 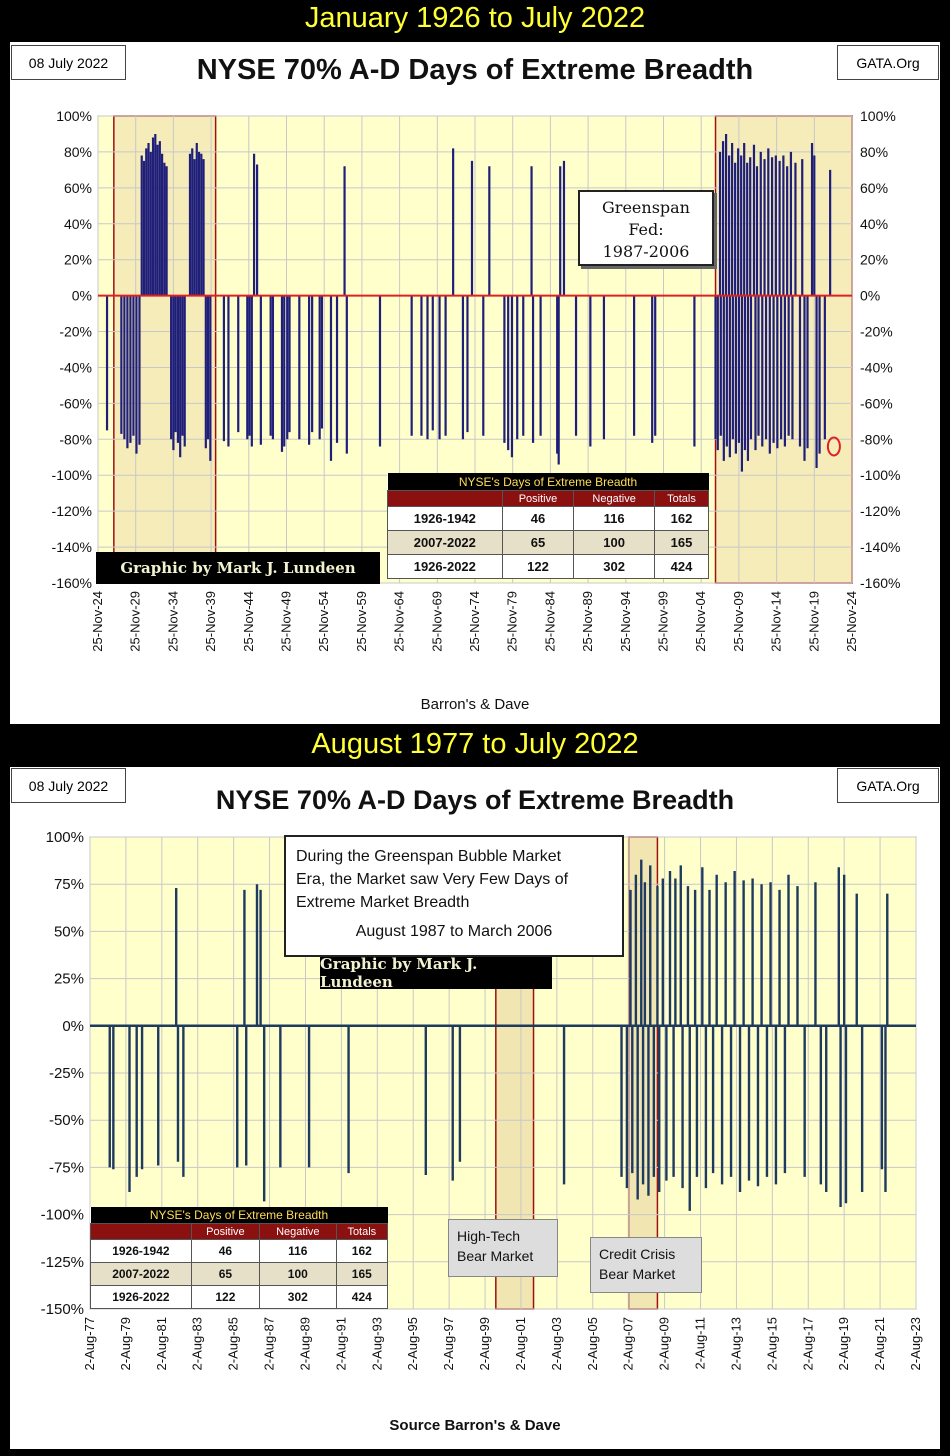 I want to click on x-tick-label: 2-Aug-07, so click(x=628, y=1343).